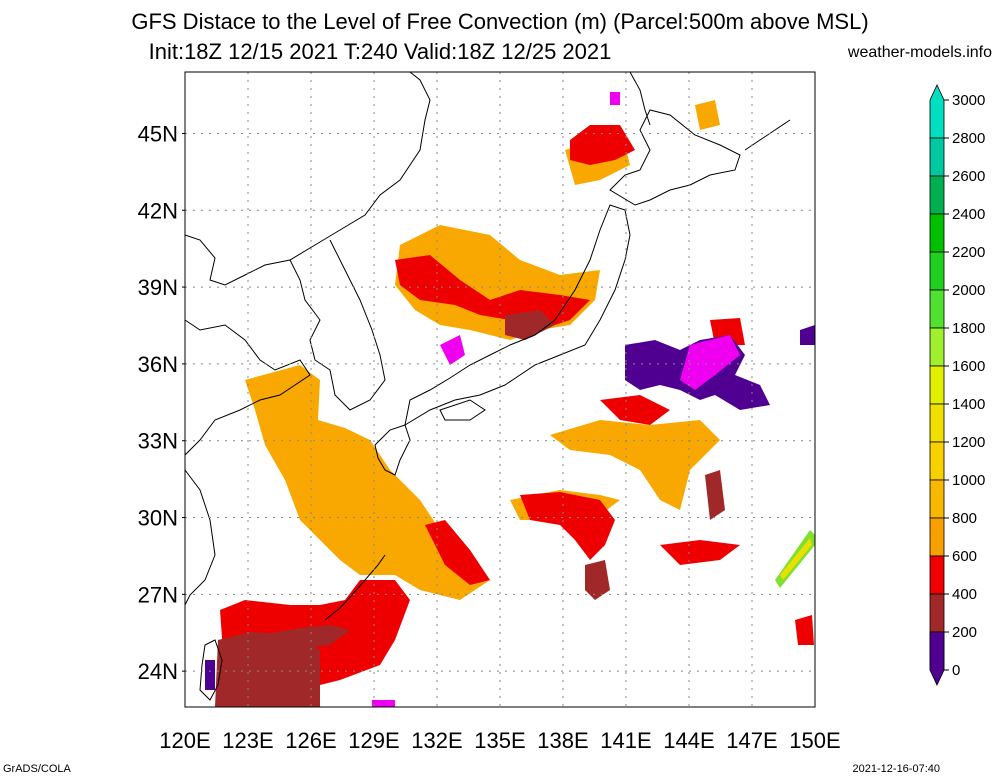 The width and height of the screenshot is (1000, 779). Describe the element at coordinates (457, 552) in the screenshot. I see `field-red-ecs-east` at that location.